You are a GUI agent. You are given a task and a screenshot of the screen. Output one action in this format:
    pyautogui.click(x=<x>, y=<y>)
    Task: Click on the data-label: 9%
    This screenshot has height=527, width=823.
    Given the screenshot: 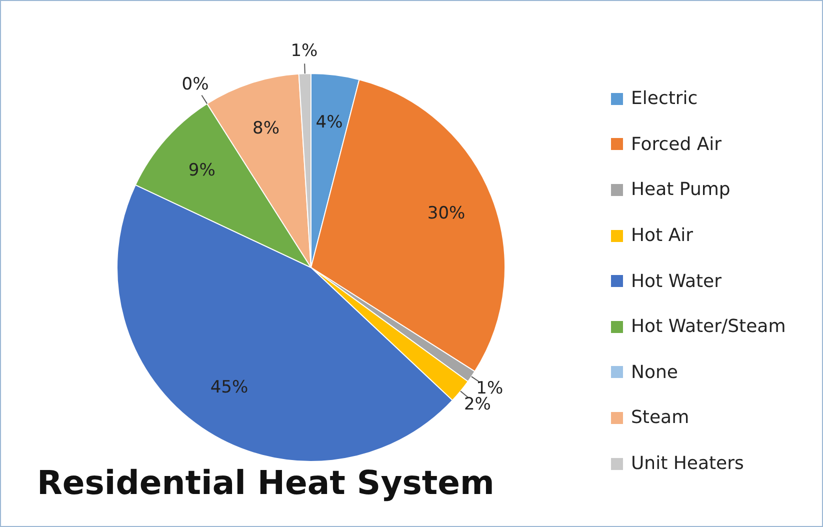 What is the action you would take?
    pyautogui.click(x=202, y=170)
    